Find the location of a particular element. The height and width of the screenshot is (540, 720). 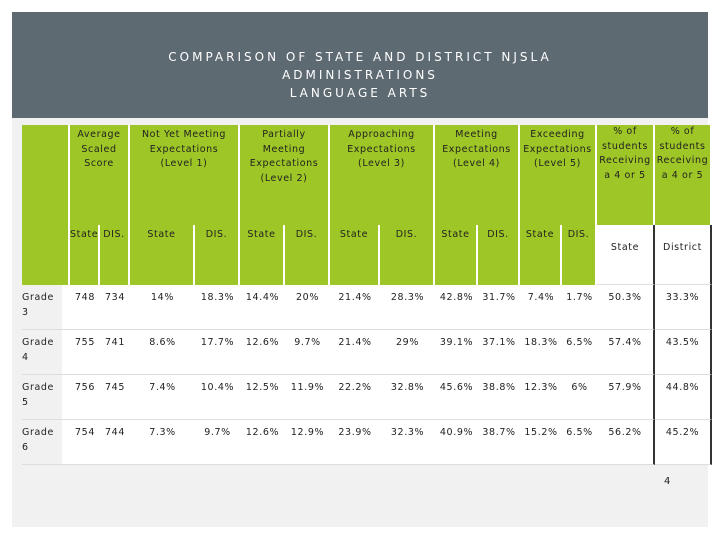

header-line: Approaching is located at coordinates (381, 134).